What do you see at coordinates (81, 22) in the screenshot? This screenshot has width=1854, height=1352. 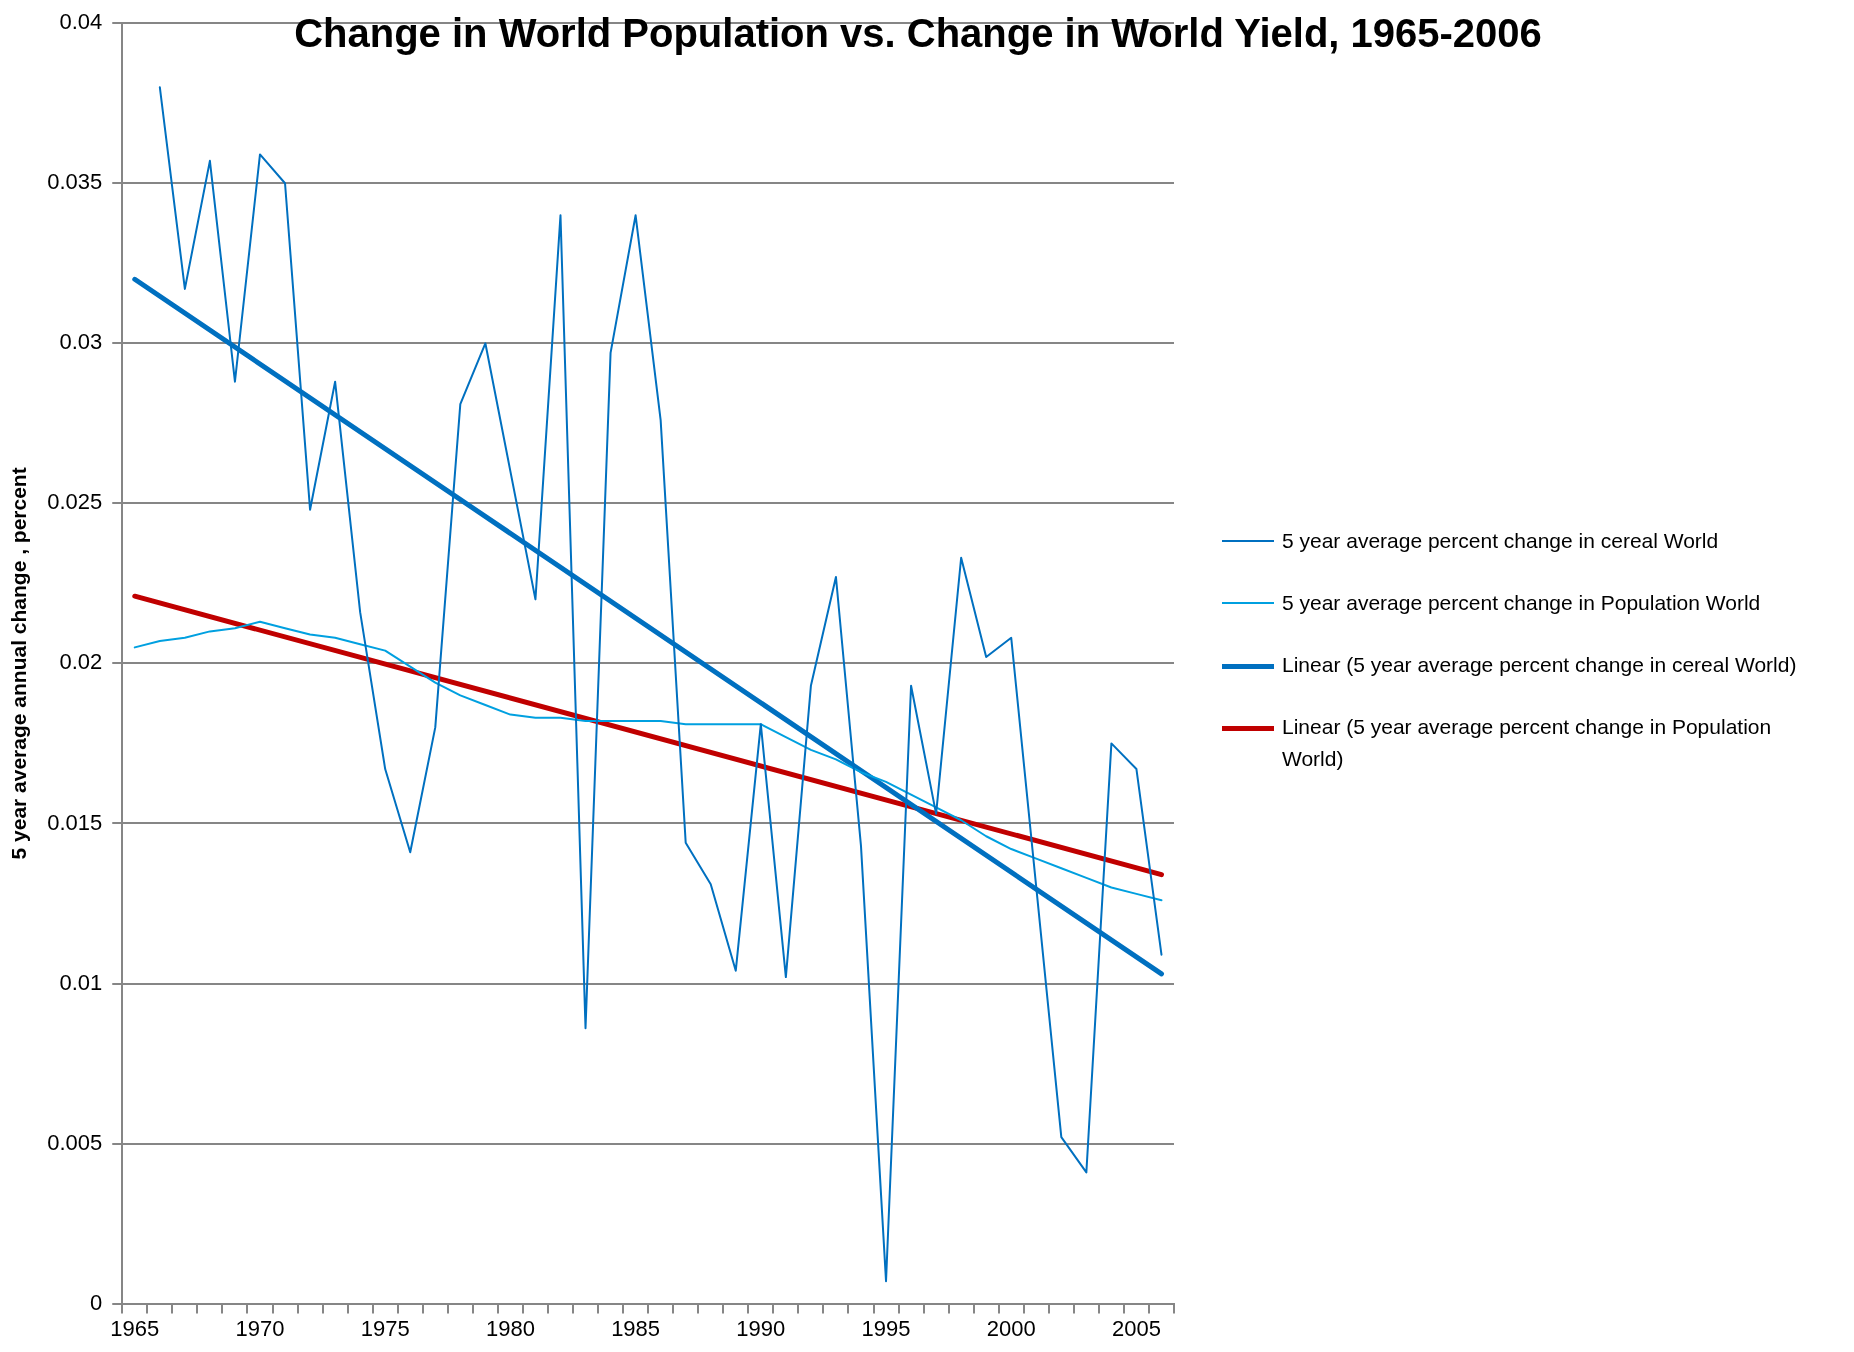 I see `y-tick-label: 0.04` at bounding box center [81, 22].